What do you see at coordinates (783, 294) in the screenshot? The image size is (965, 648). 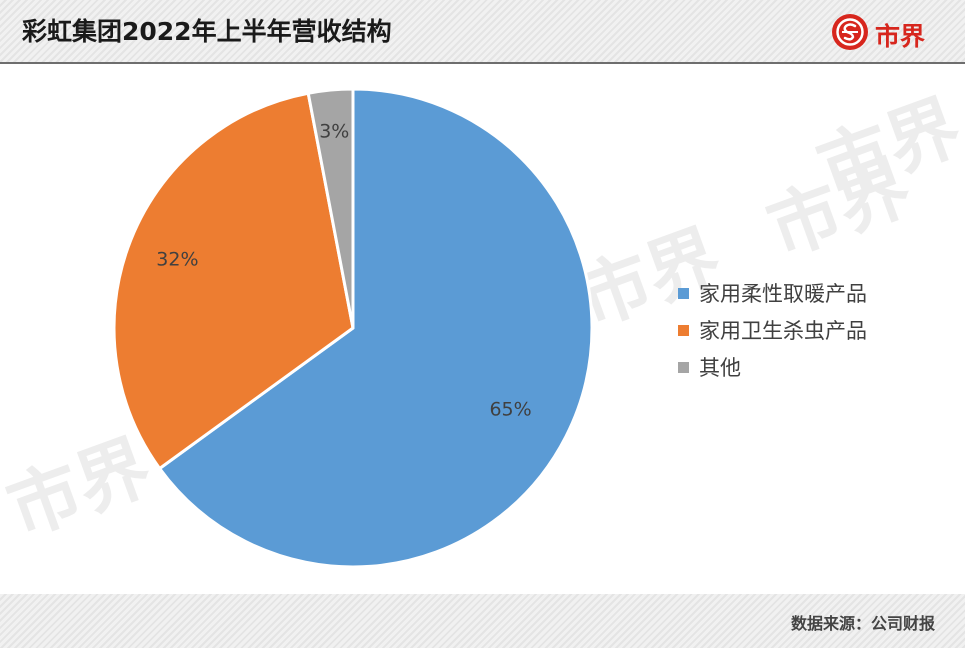 I see `legend-label-1: 家用柔性取暖产品` at bounding box center [783, 294].